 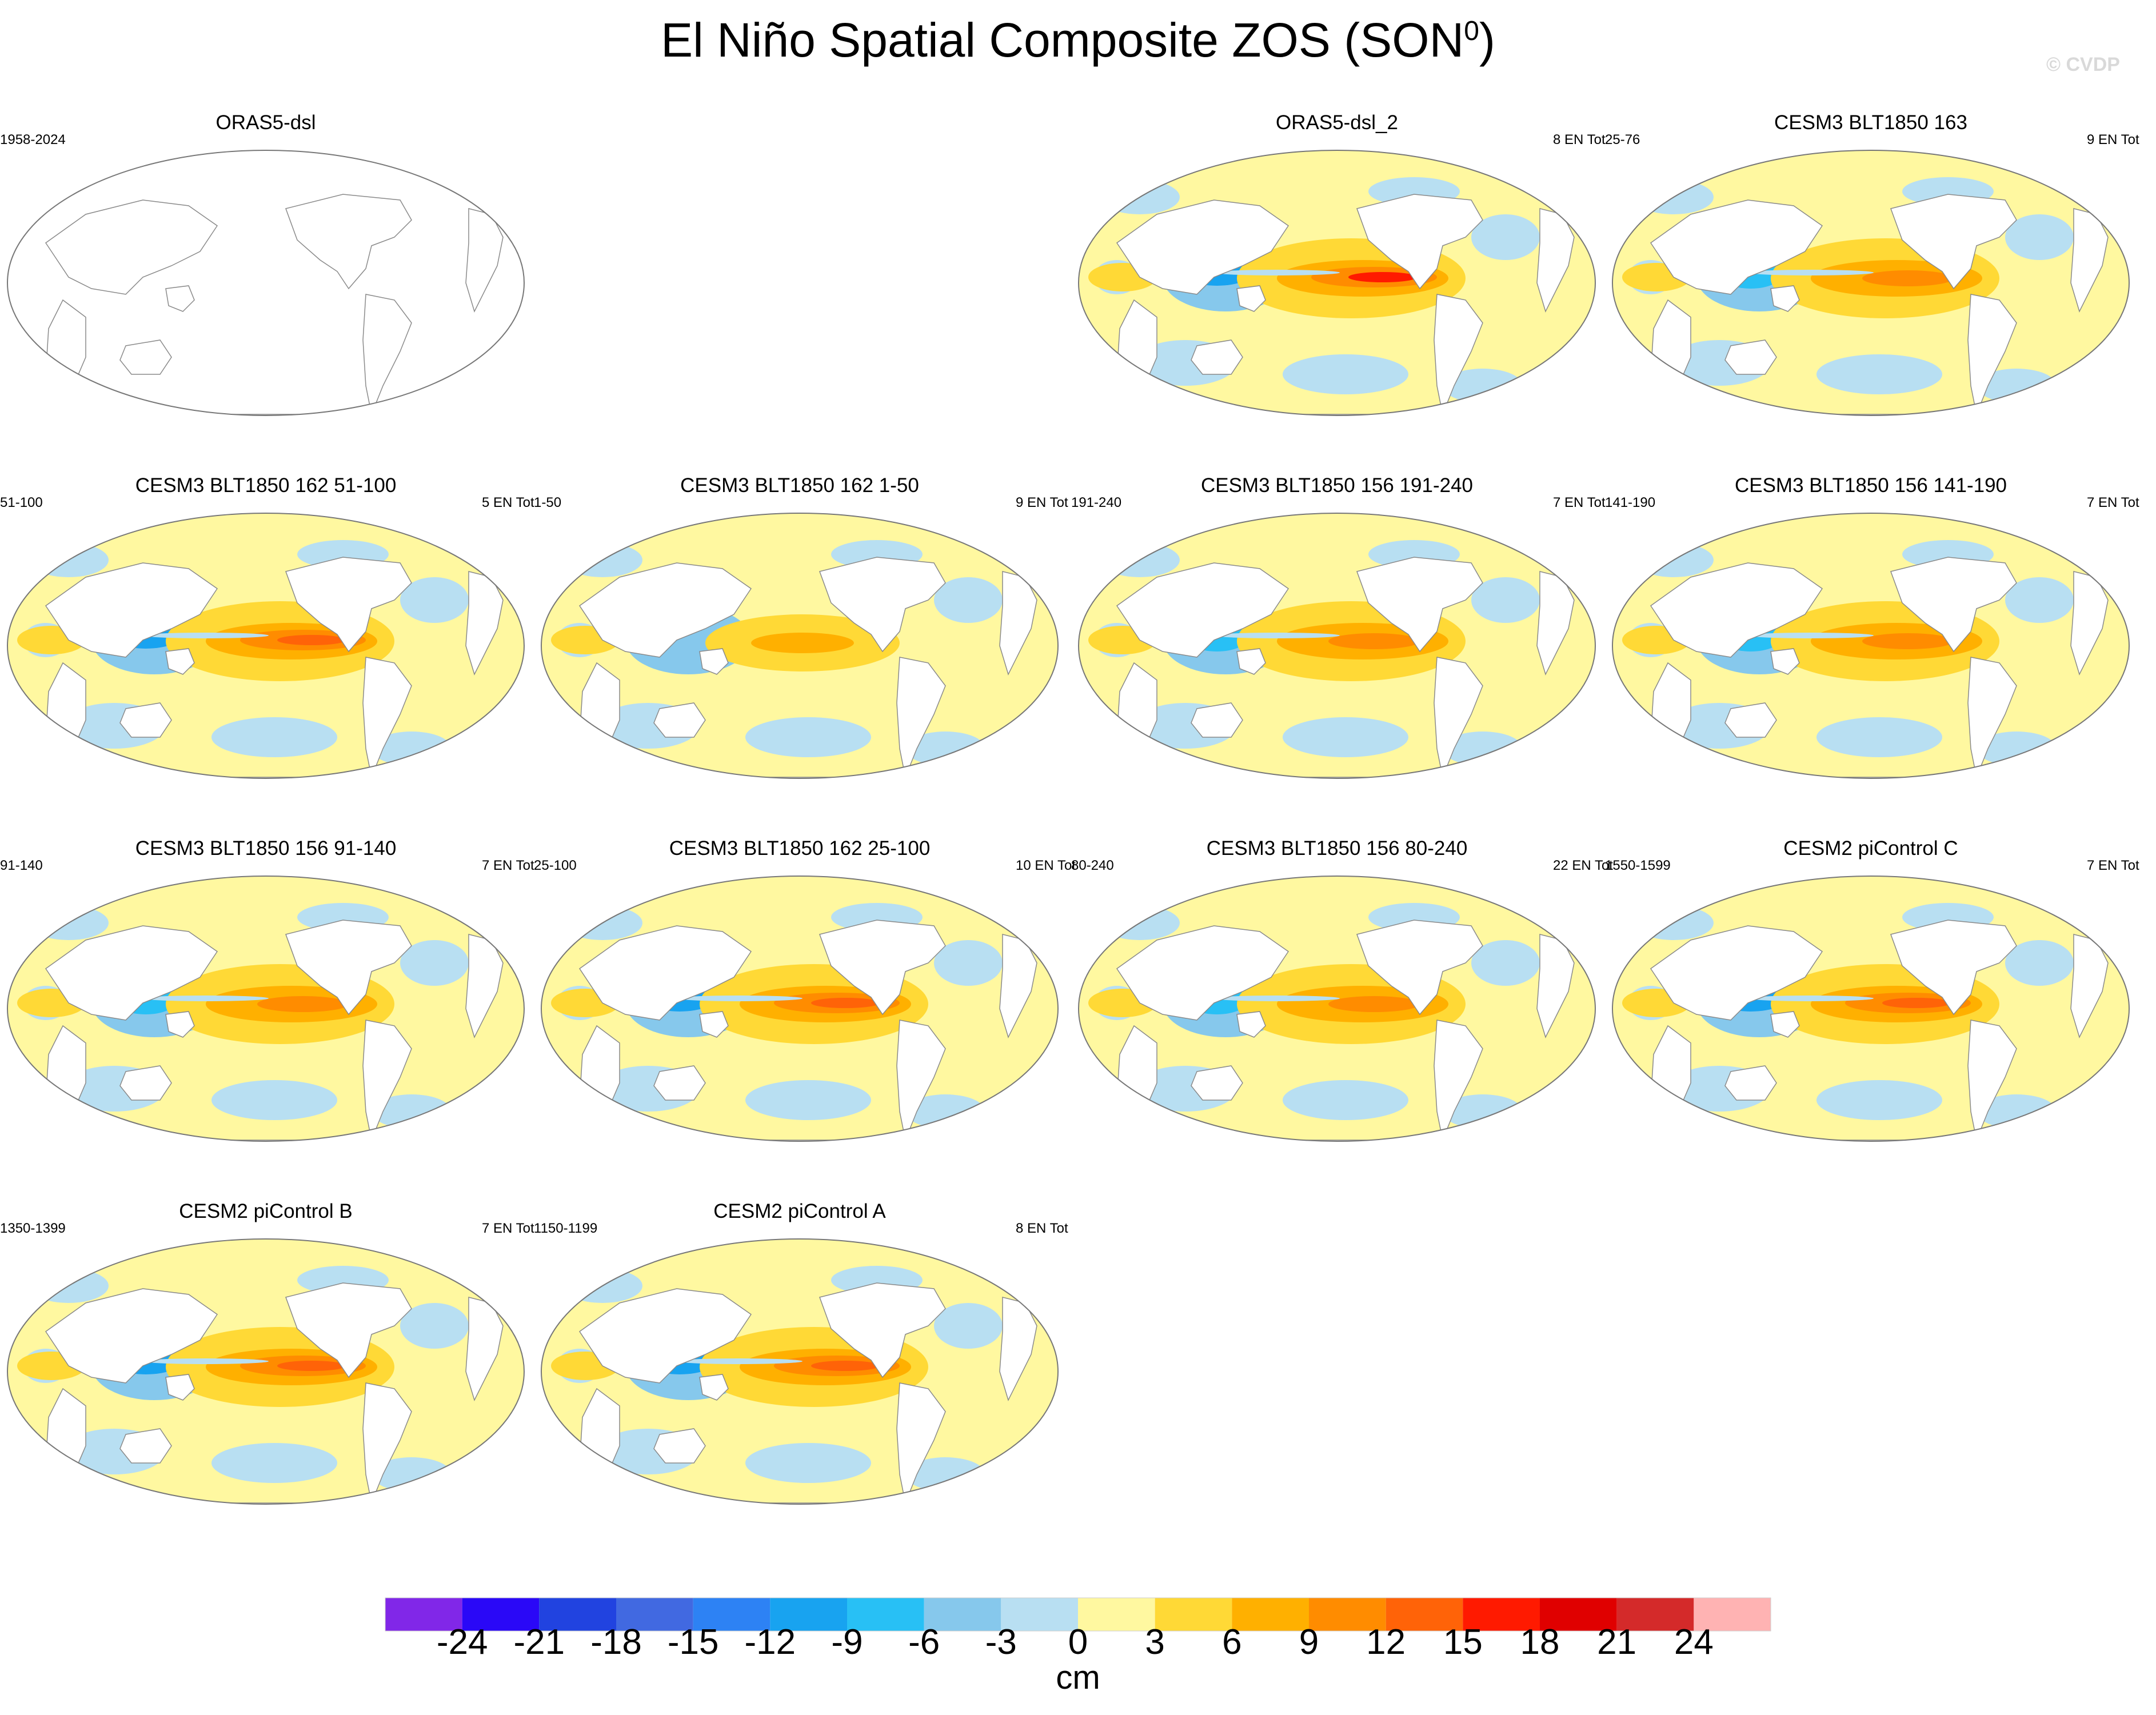 I want to click on colorbar-unit: cm, so click(x=1078, y=1677).